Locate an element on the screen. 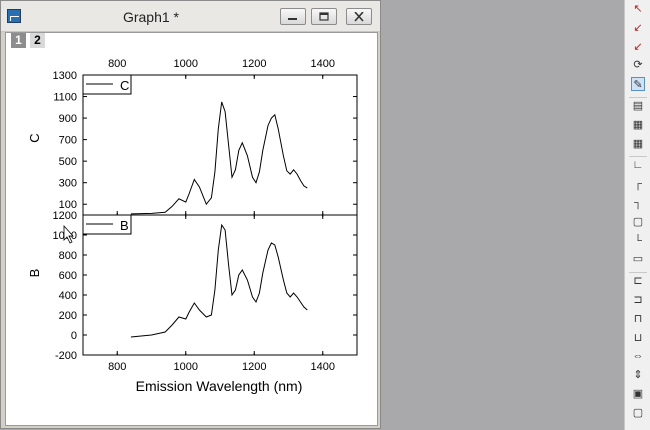  maximize-icon is located at coordinates (324, 16).